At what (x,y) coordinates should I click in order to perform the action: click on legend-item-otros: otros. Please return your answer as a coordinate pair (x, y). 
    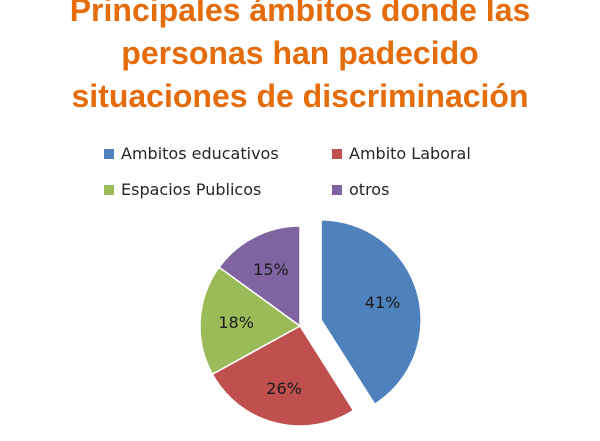
    Looking at the image, I should click on (360, 189).